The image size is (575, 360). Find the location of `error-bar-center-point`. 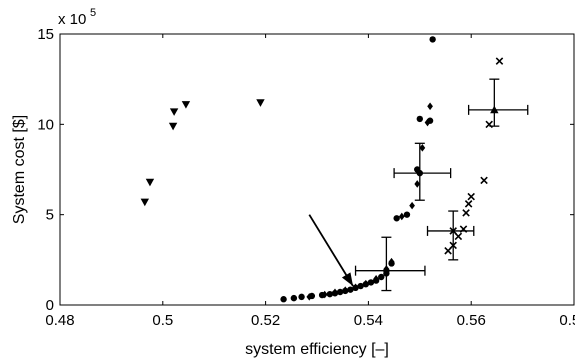

error-bar-center-point is located at coordinates (494, 109).